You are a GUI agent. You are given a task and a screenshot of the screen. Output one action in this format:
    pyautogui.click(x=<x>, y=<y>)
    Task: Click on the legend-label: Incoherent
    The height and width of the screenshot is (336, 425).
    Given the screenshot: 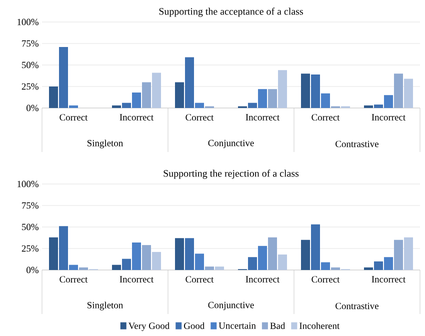 What is the action you would take?
    pyautogui.click(x=320, y=326)
    